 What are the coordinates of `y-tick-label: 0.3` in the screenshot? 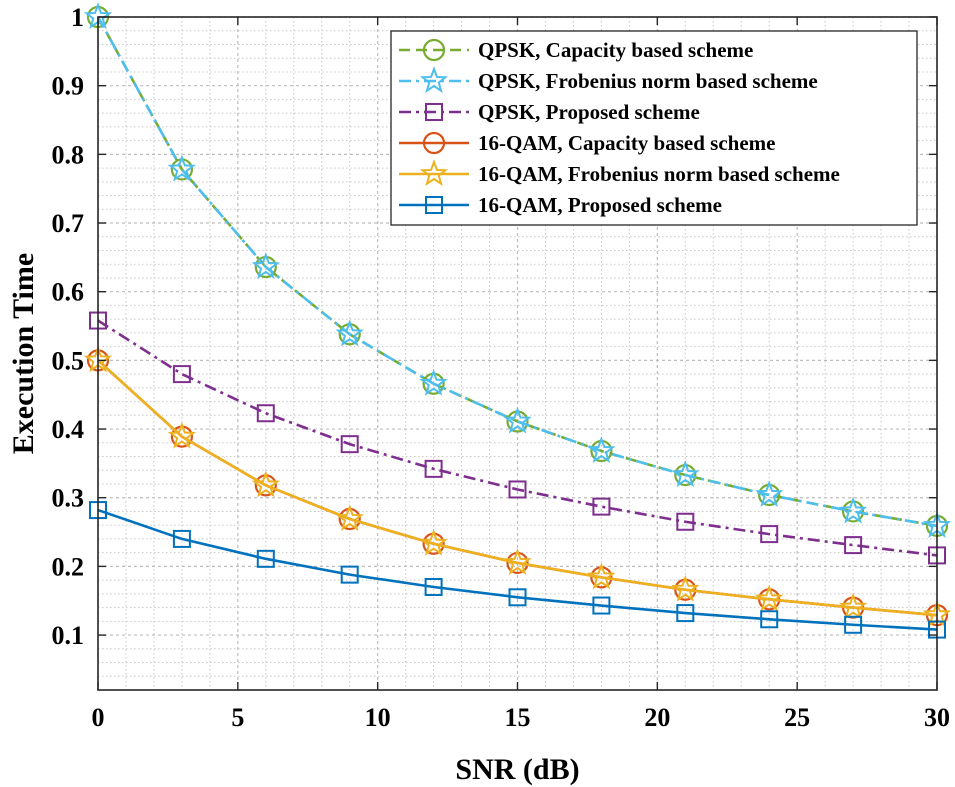 It's located at (68, 498).